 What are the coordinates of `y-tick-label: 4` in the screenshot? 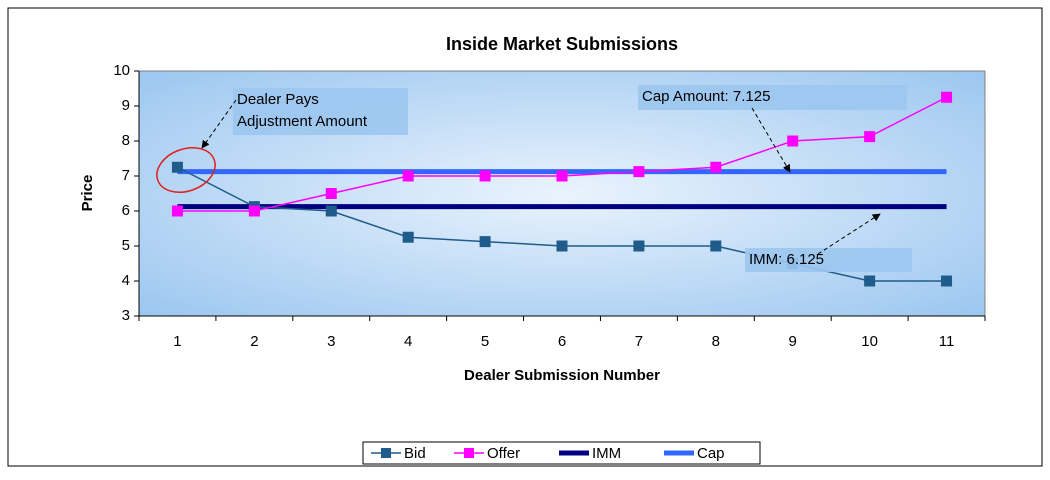 It's located at (126, 280).